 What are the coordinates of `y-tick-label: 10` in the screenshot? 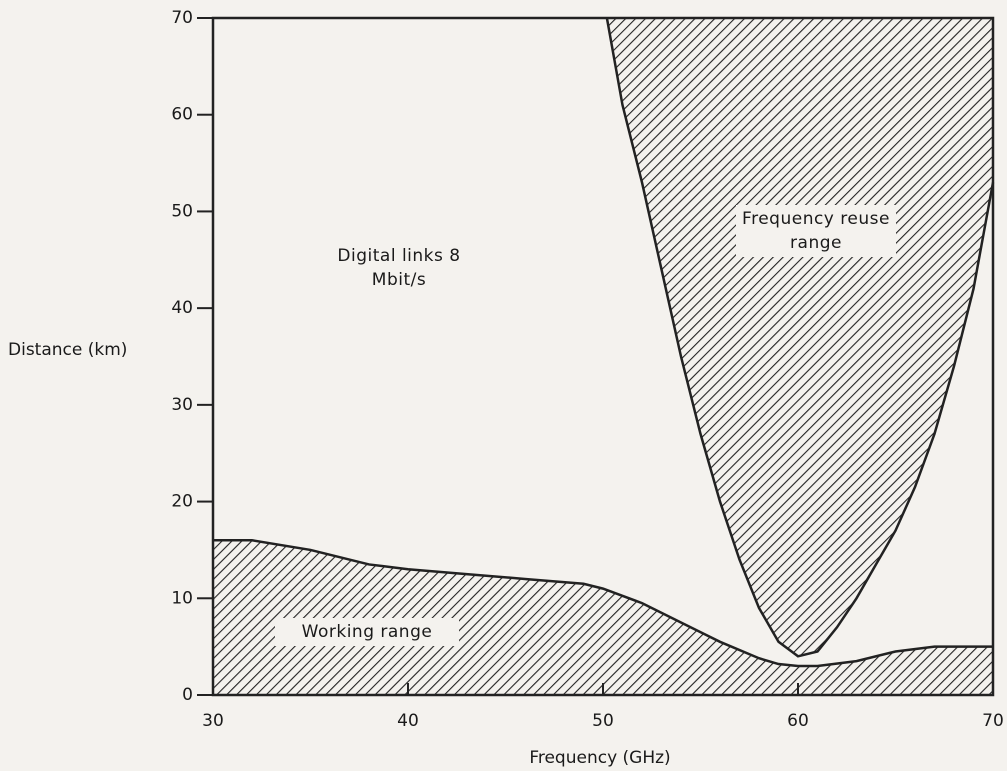 It's located at (182, 598).